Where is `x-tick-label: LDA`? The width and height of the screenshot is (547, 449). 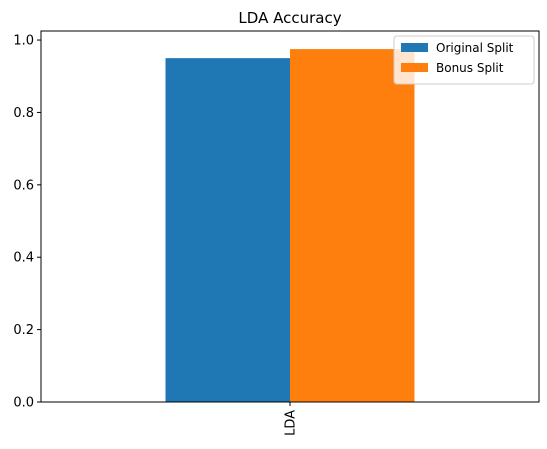 x-tick-label: LDA is located at coordinates (291, 423).